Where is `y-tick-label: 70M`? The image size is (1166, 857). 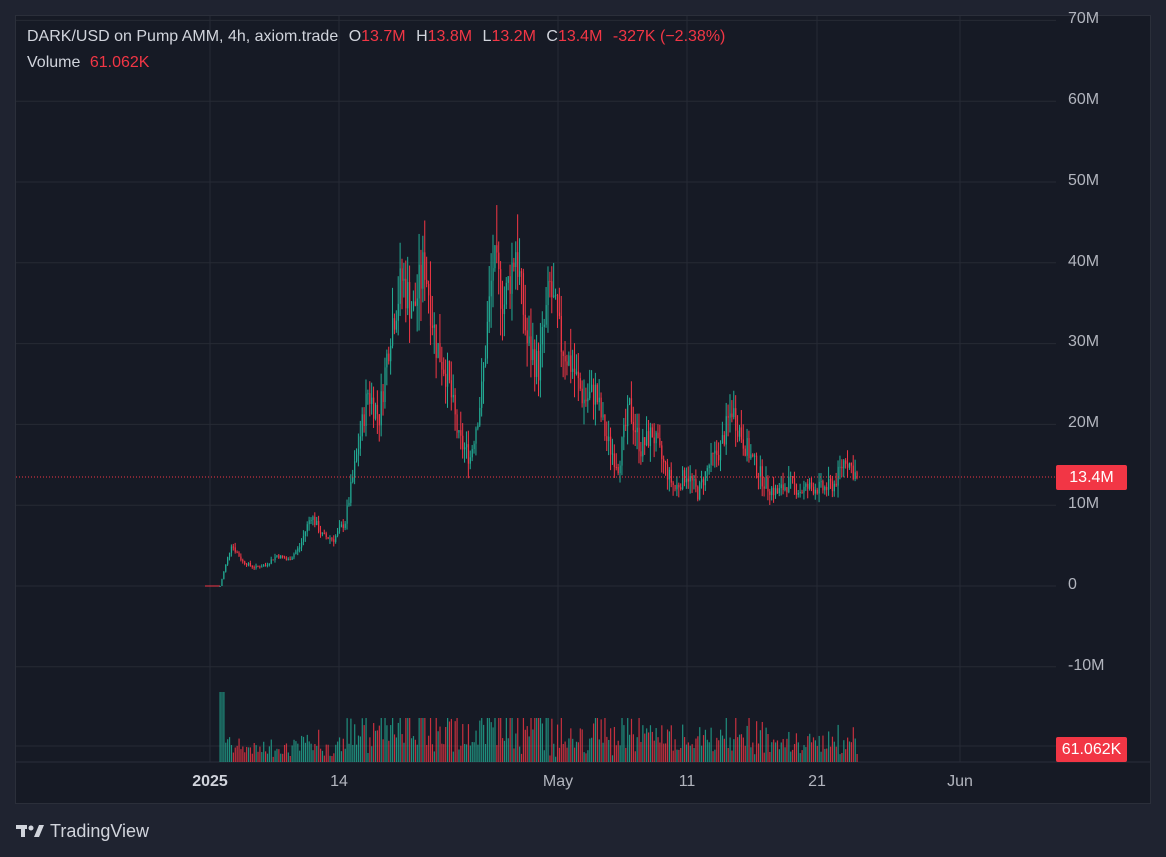
y-tick-label: 70M is located at coordinates (1084, 18).